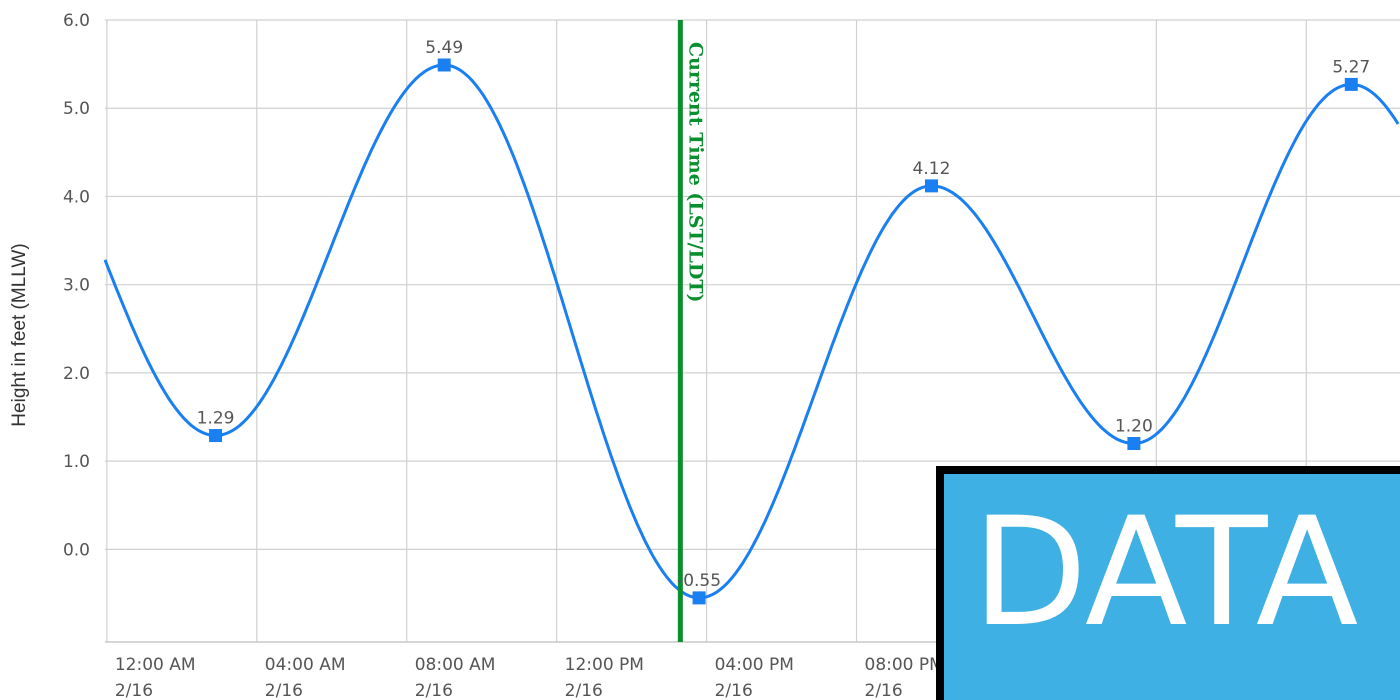  I want to click on data-point-label: -0.55, so click(699, 581).